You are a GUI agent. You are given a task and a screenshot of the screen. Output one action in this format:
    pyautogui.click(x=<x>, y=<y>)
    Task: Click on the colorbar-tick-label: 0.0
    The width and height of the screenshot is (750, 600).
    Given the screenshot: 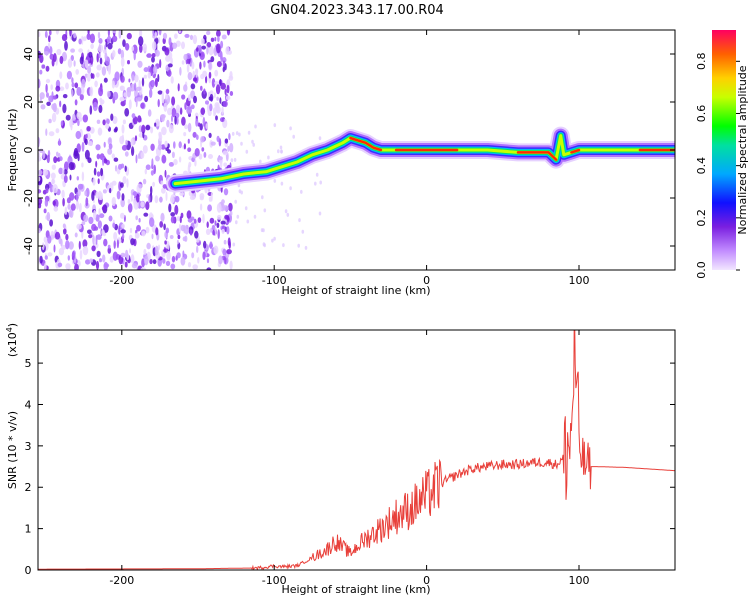 What is the action you would take?
    pyautogui.click(x=701, y=270)
    